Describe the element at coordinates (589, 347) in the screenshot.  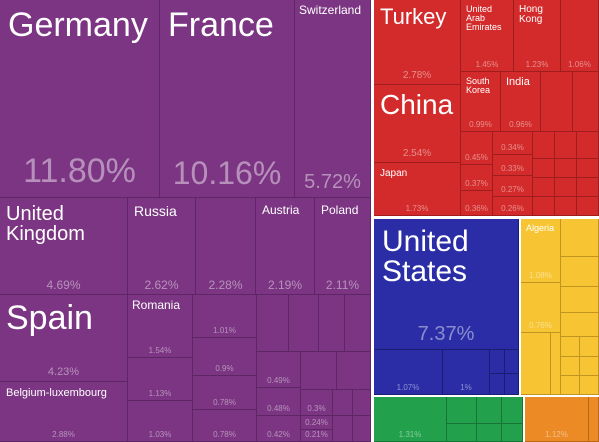
I see `tile-africa-small-f` at that location.